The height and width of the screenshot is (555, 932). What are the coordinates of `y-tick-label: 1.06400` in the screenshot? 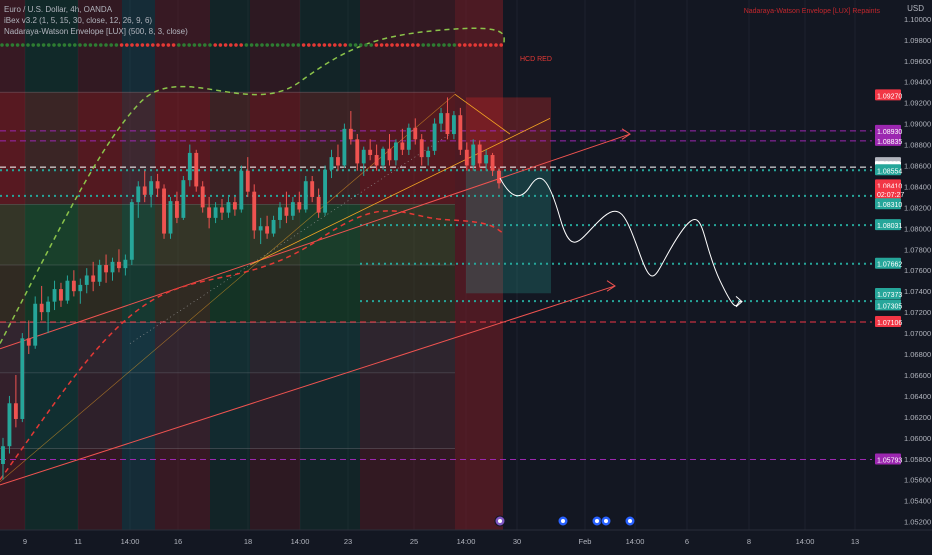 It's located at (917, 396).